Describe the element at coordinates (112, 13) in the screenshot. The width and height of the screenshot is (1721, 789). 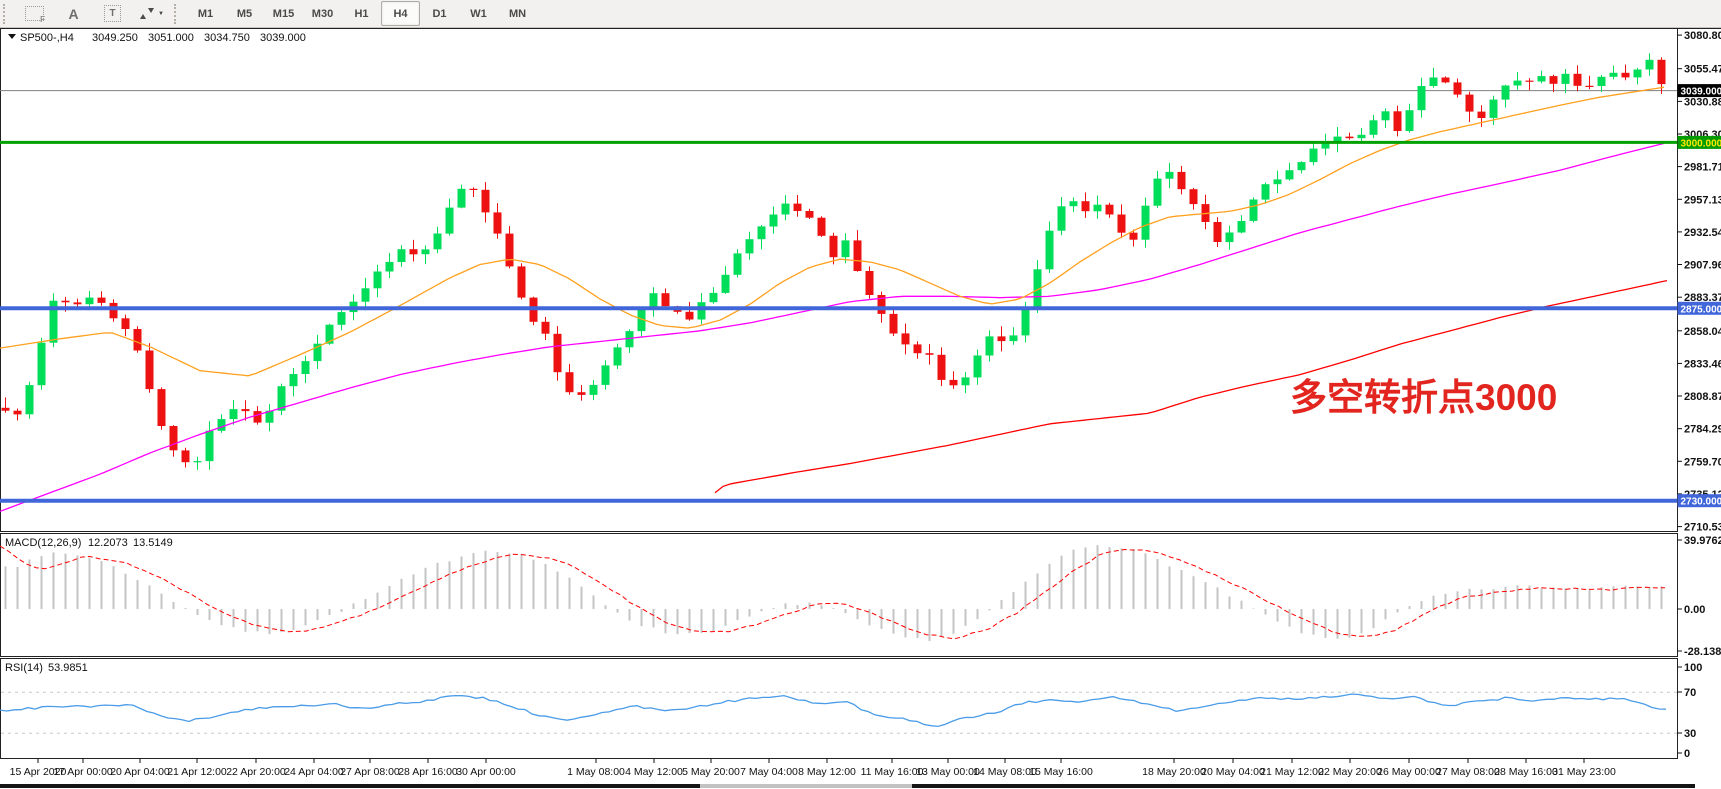
I see `text-tool-button: T` at that location.